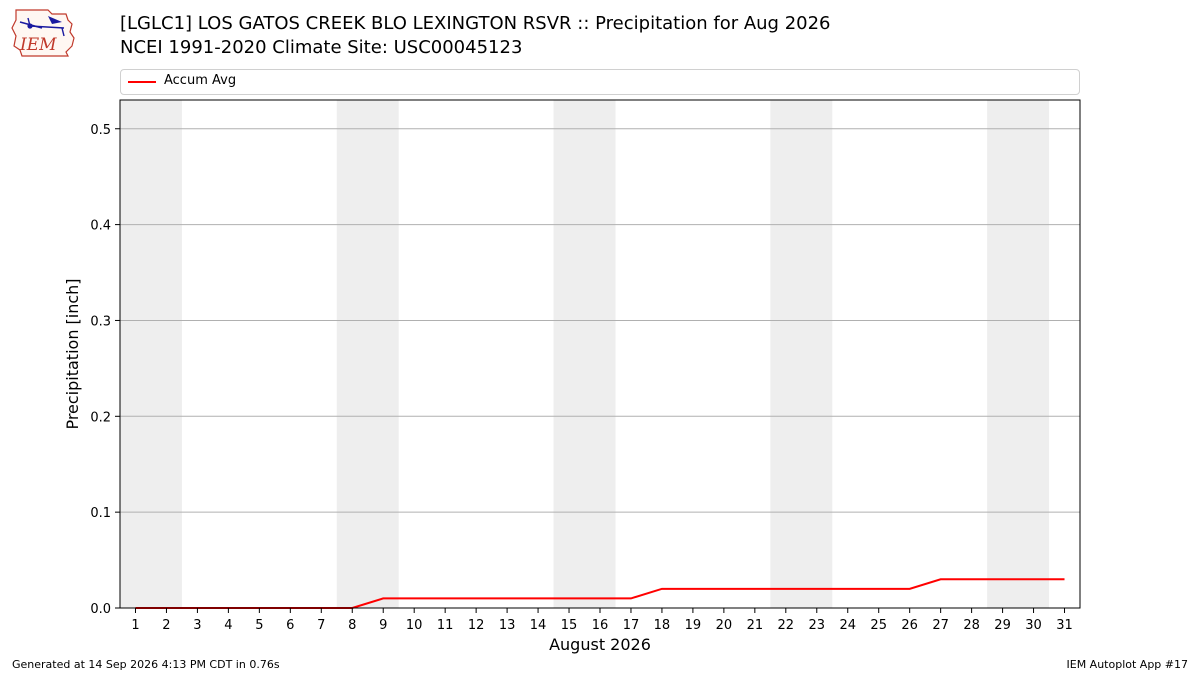 The height and width of the screenshot is (675, 1200). I want to click on x-tick-label: 29, so click(1002, 625).